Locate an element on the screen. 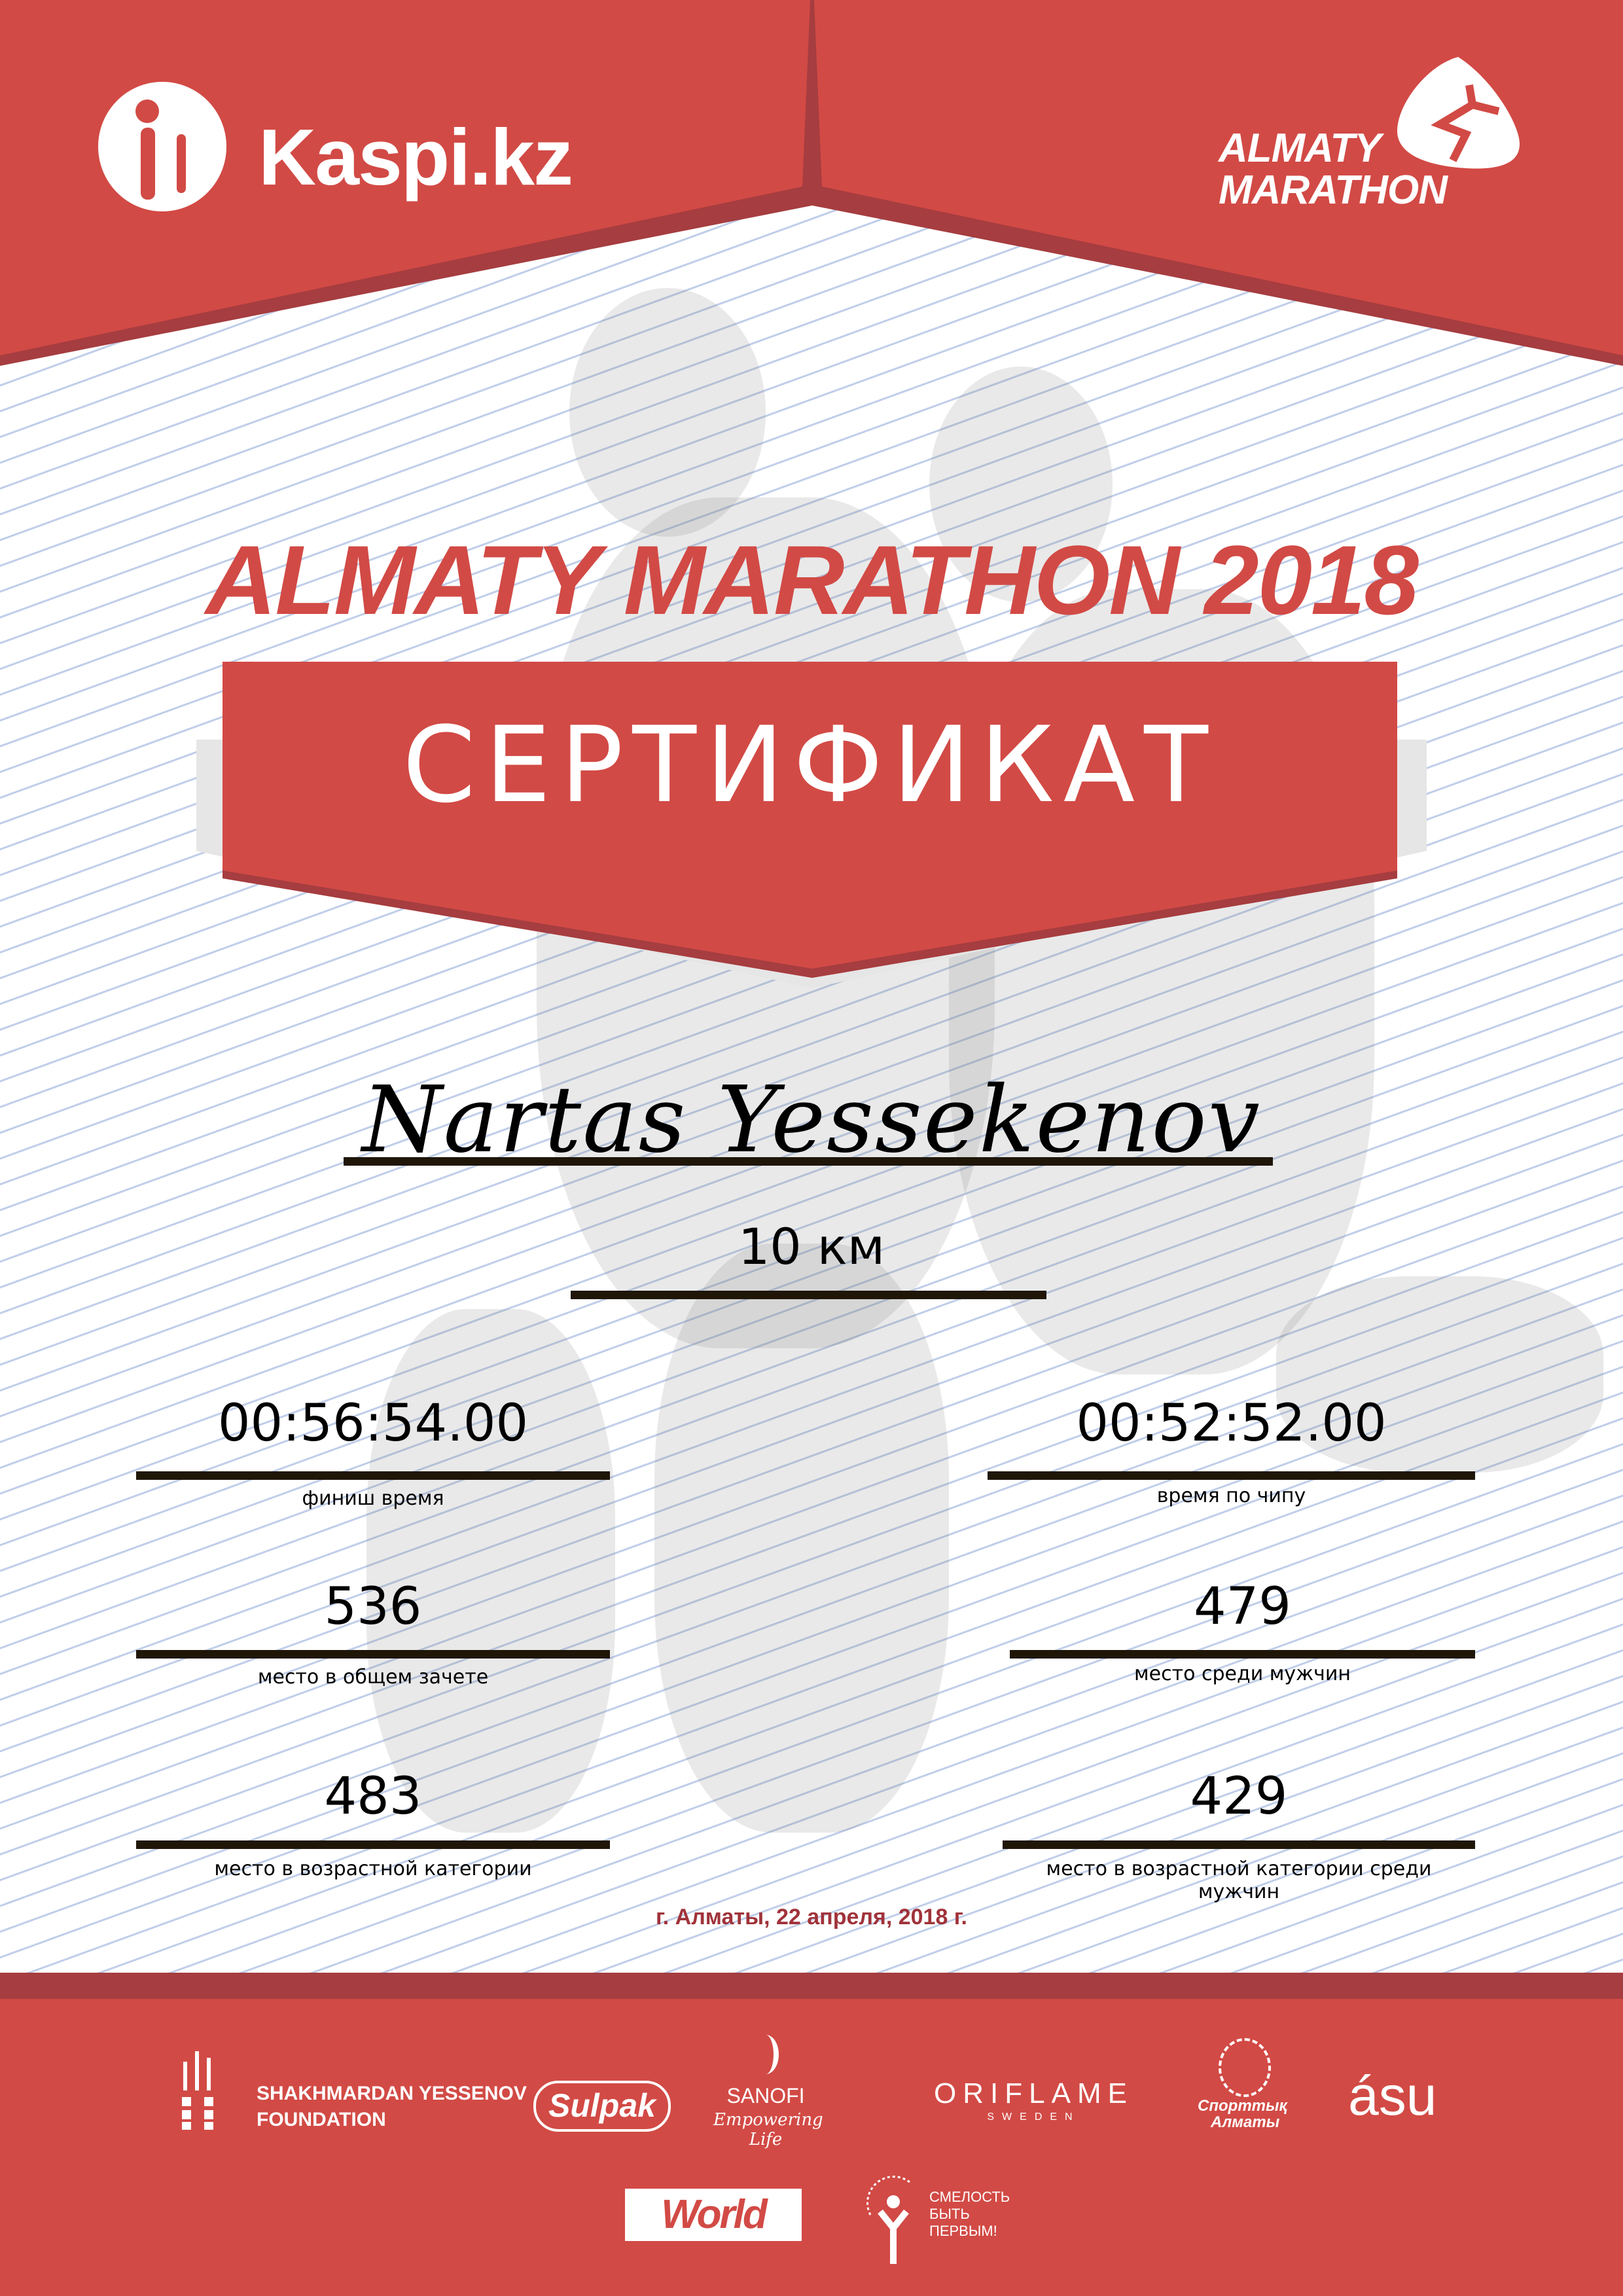 This screenshot has width=1623, height=2296. sanofi-tagline: Empowering Life is located at coordinates (768, 2129).